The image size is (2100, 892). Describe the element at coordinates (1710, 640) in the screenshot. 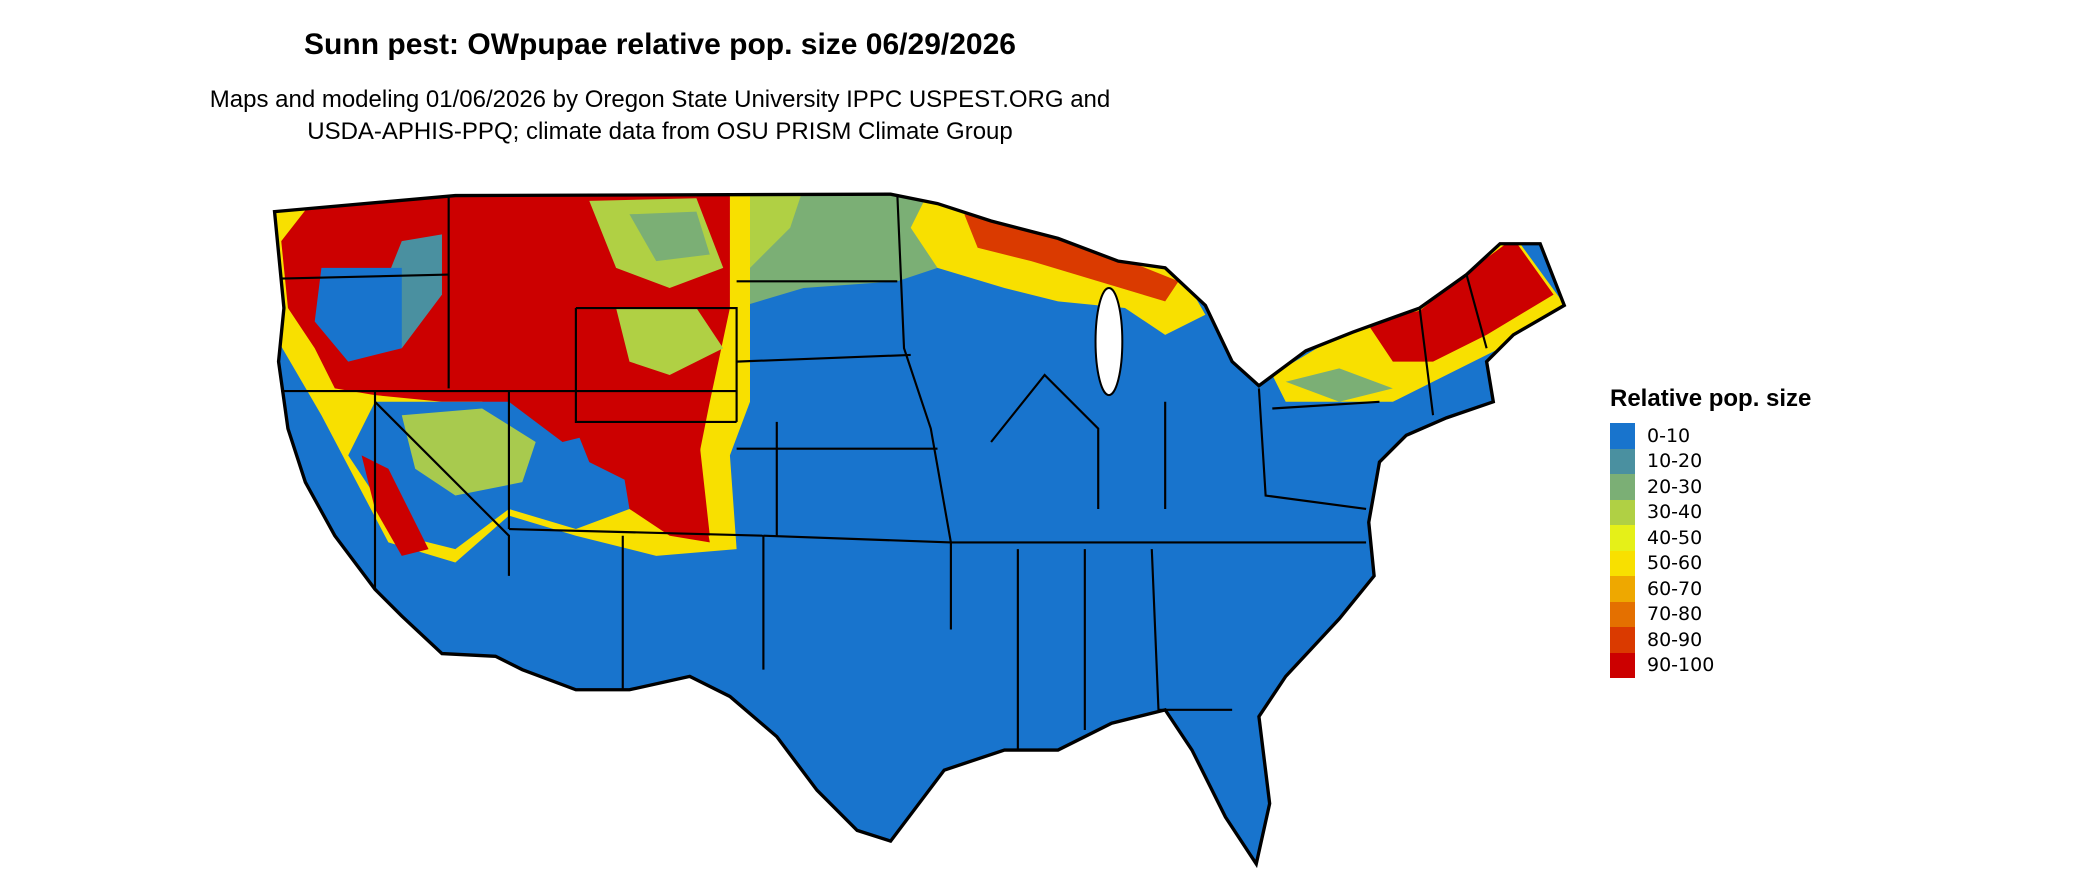

I see `legend-item: 80-90` at that location.